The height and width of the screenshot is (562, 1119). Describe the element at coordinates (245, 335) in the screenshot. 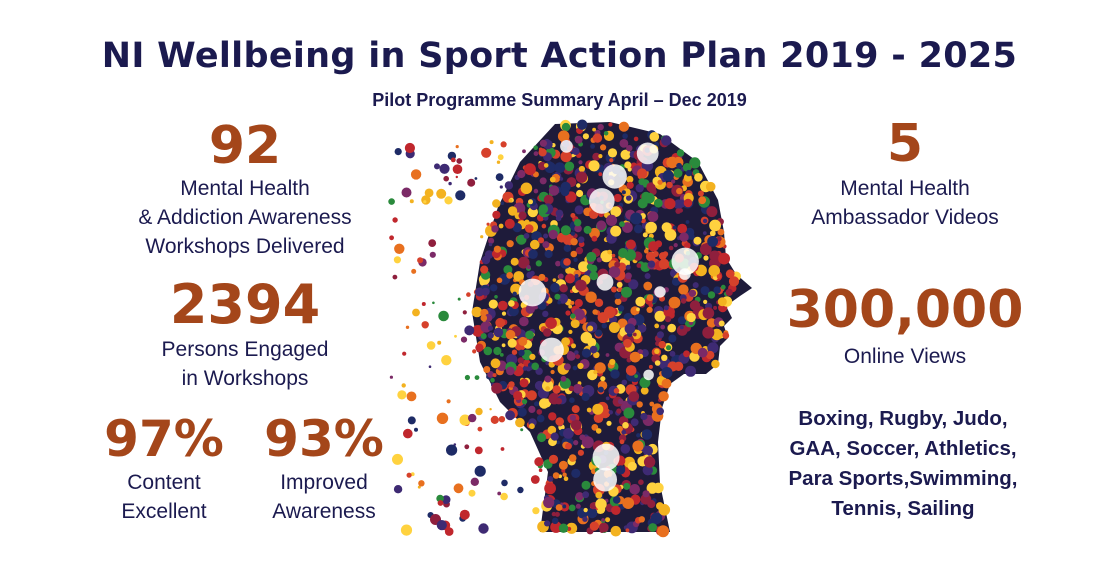

I see `stat-persons: 2394 Persons Engaged in Workshops` at that location.